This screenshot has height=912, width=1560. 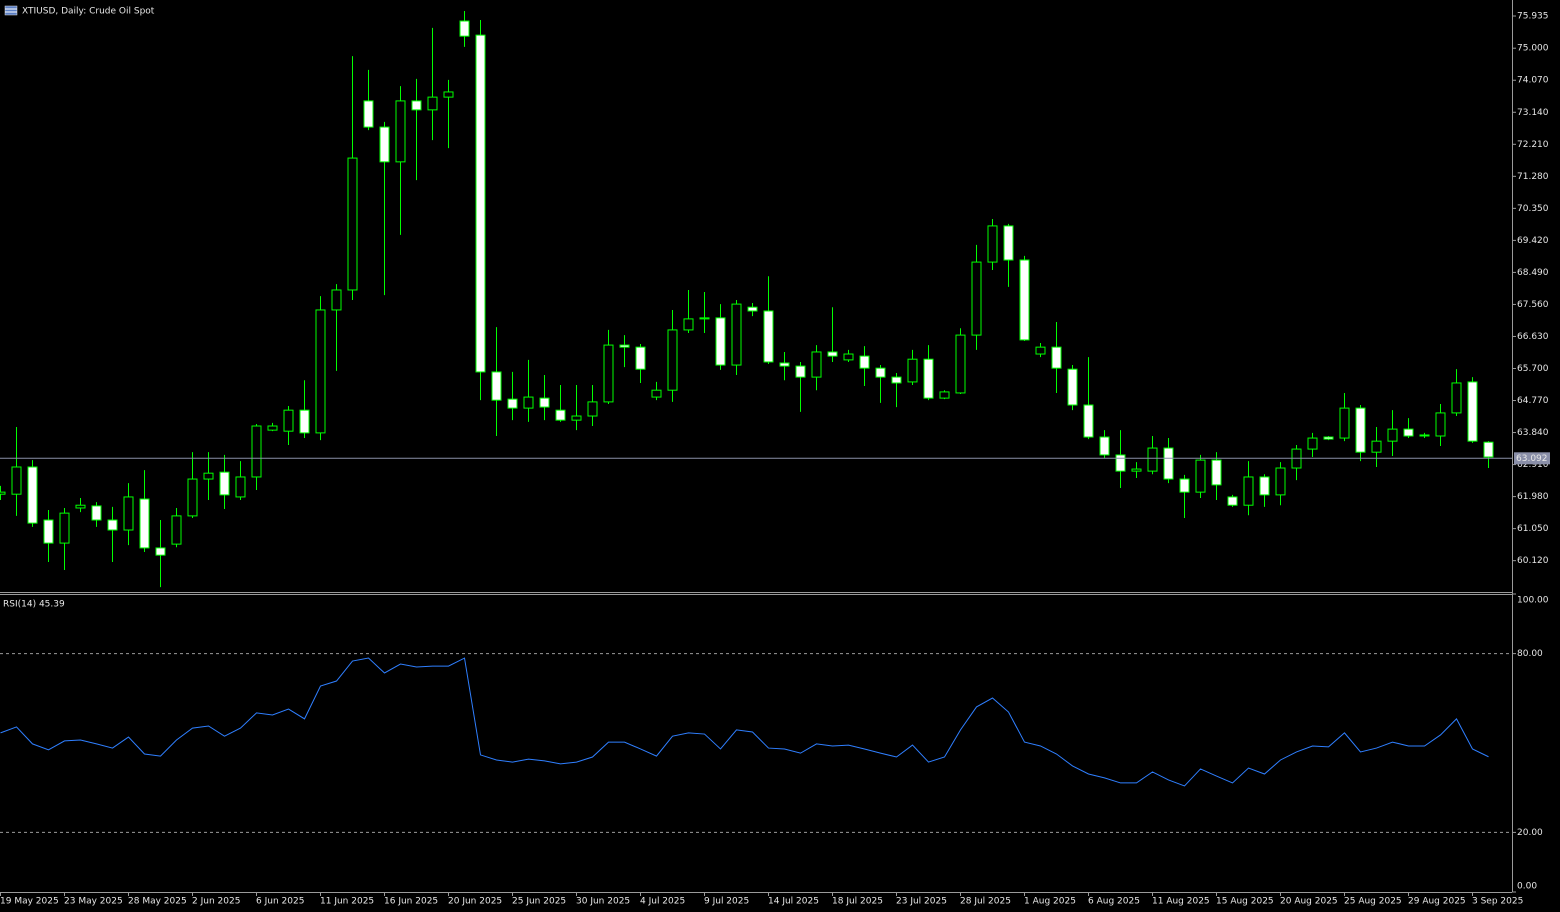 I want to click on x-tick-label: 3 Sep 2025, so click(x=1497, y=902).